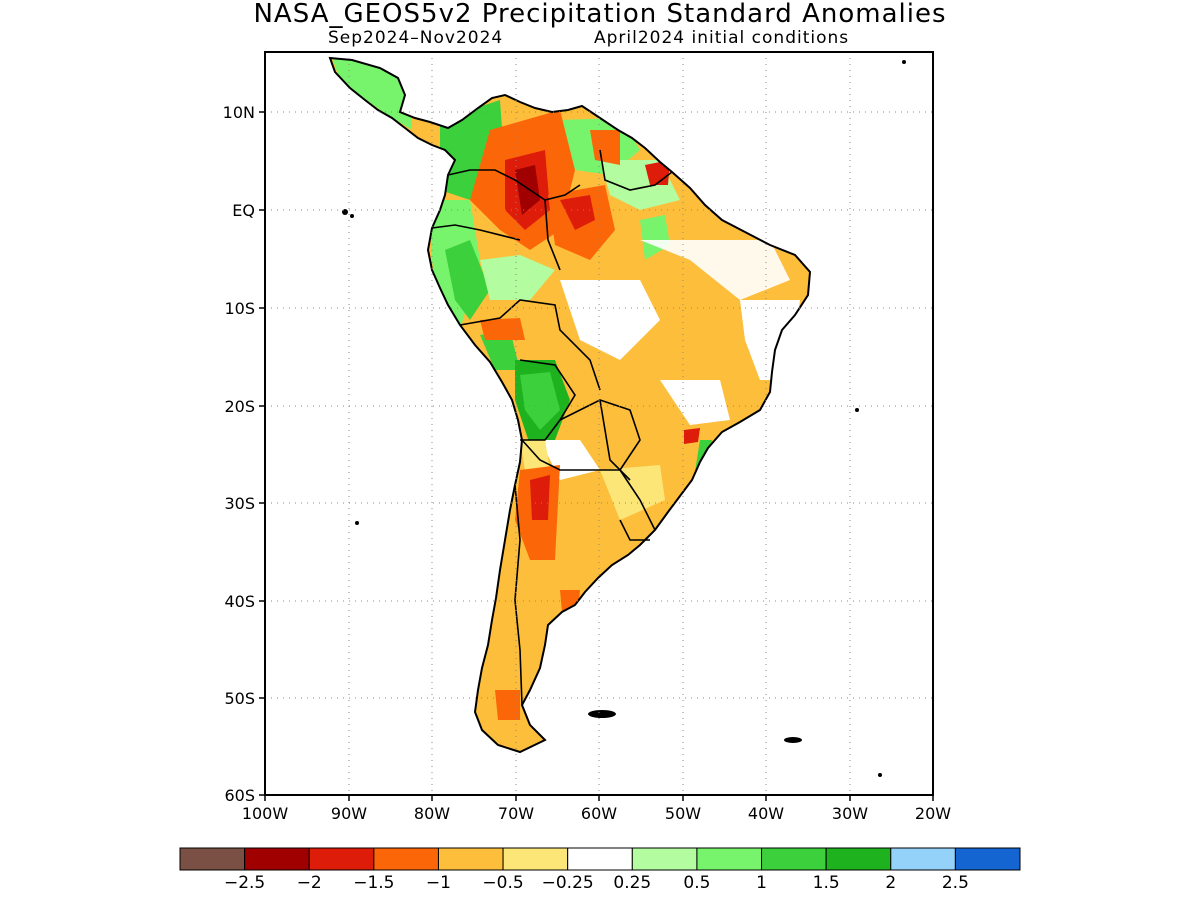 The width and height of the screenshot is (1200, 900). What do you see at coordinates (722, 38) in the screenshot?
I see `initial-conditions: April2024 initial conditions` at bounding box center [722, 38].